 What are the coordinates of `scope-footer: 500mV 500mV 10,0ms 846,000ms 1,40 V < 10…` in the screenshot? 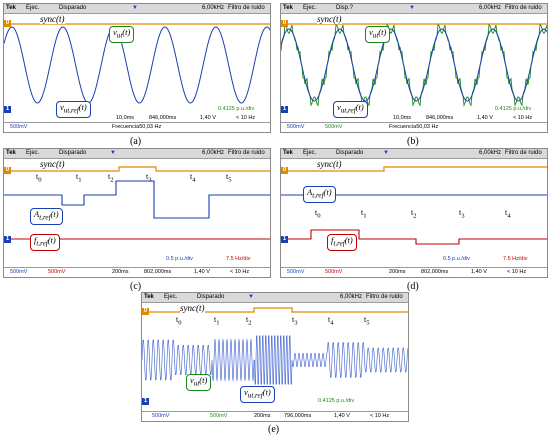 It's located at (414, 123).